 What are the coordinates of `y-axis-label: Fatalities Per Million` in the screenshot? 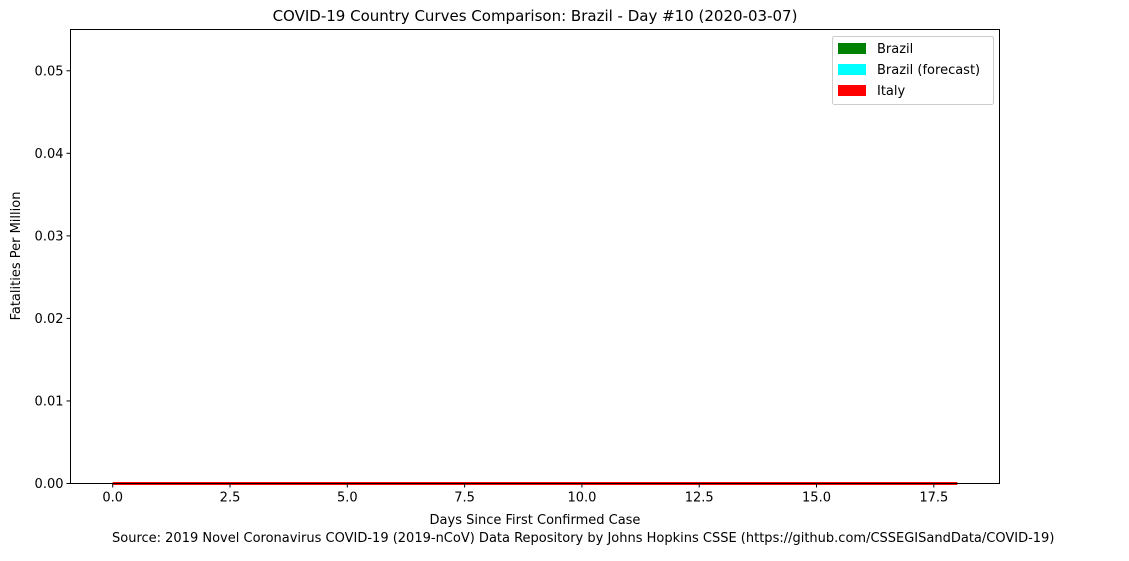 It's located at (16, 256).